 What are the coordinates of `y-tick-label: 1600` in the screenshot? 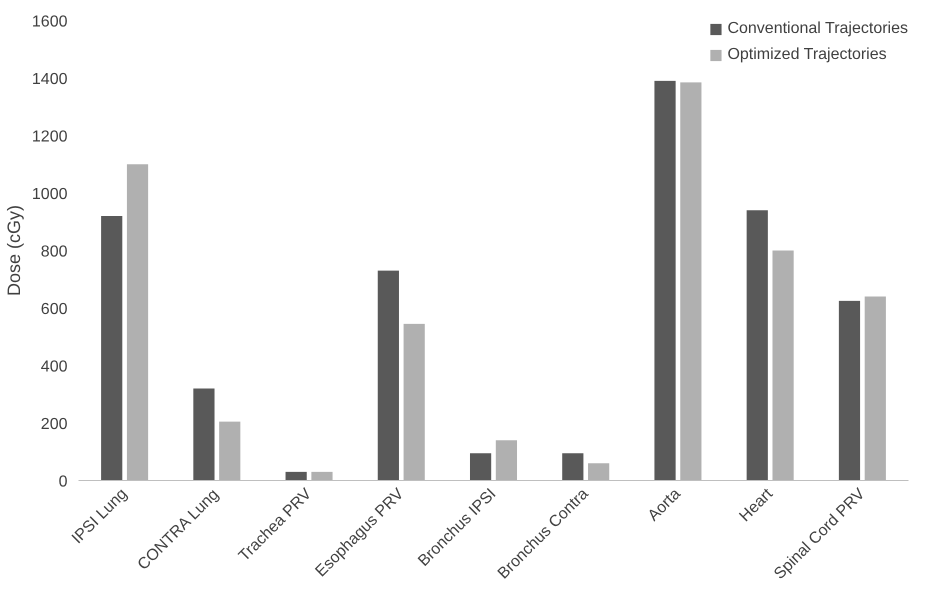 It's located at (50, 22).